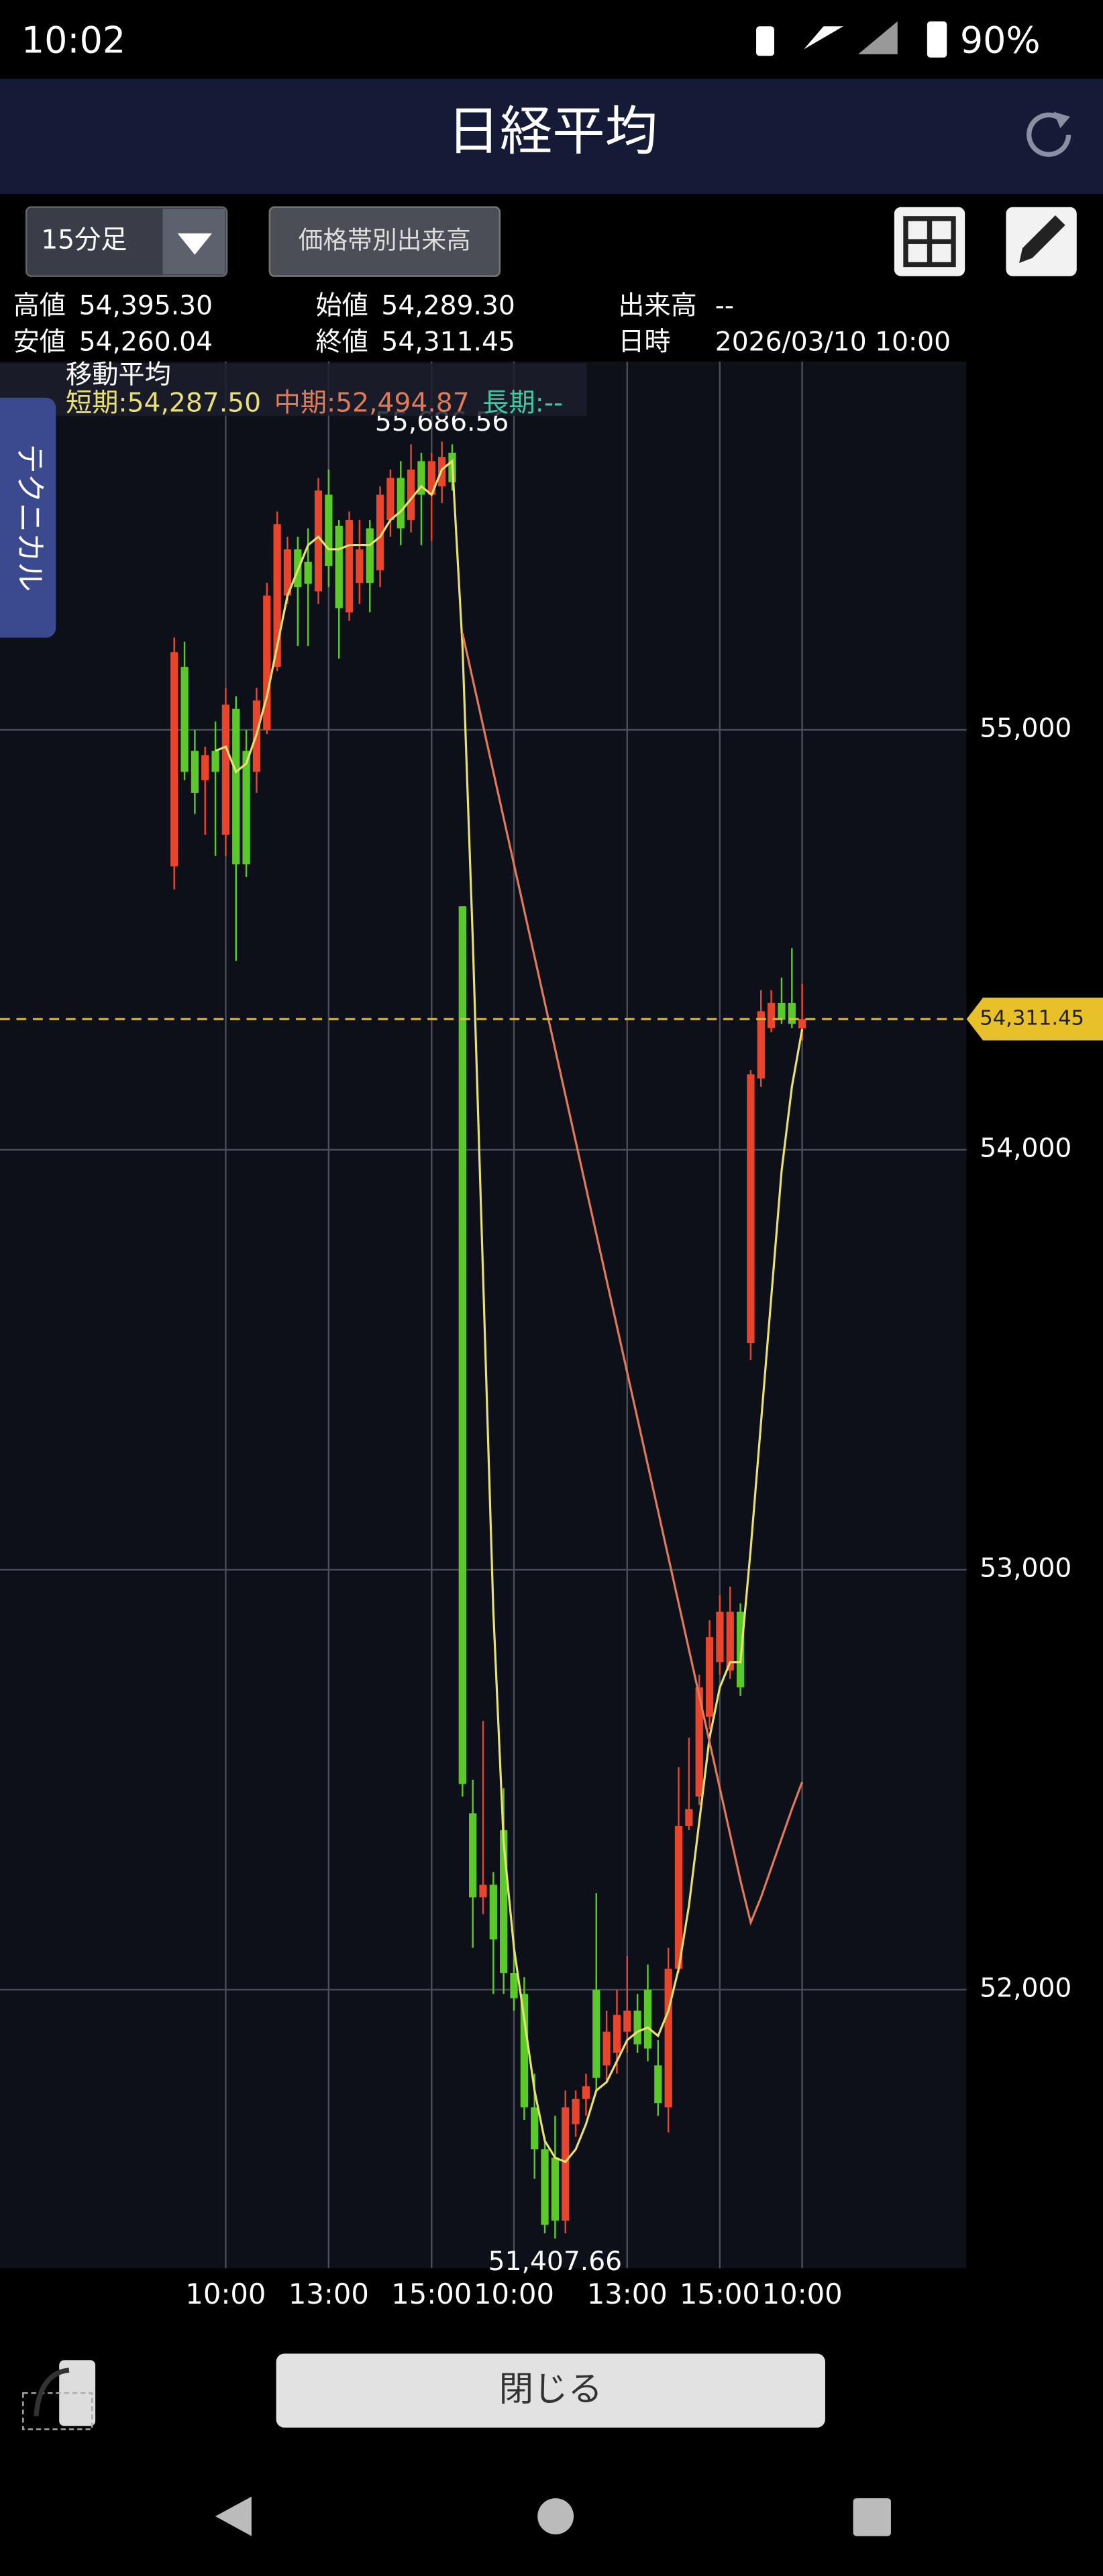  What do you see at coordinates (658, 306) in the screenshot?
I see `info-label: 出来高` at bounding box center [658, 306].